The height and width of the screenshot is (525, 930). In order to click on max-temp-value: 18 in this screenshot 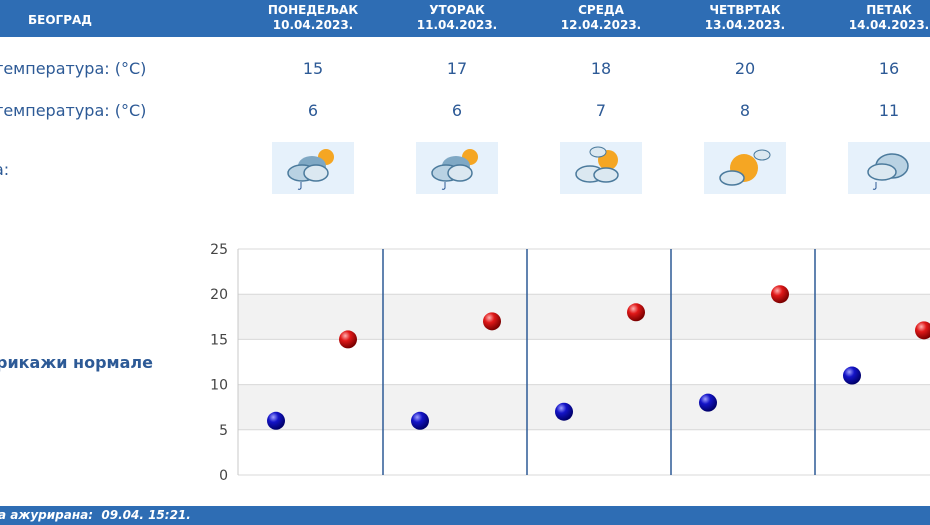, I will do `click(601, 68)`.